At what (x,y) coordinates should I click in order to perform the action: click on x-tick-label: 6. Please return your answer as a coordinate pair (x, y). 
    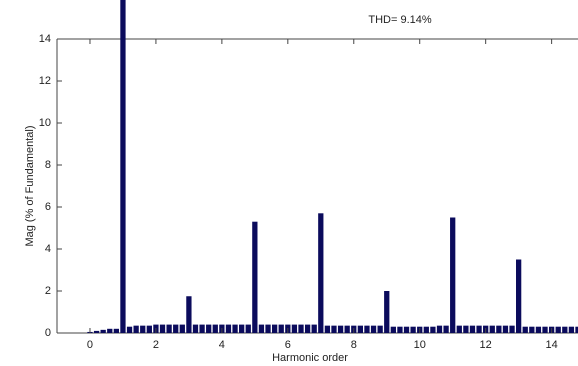
    Looking at the image, I should click on (288, 345).